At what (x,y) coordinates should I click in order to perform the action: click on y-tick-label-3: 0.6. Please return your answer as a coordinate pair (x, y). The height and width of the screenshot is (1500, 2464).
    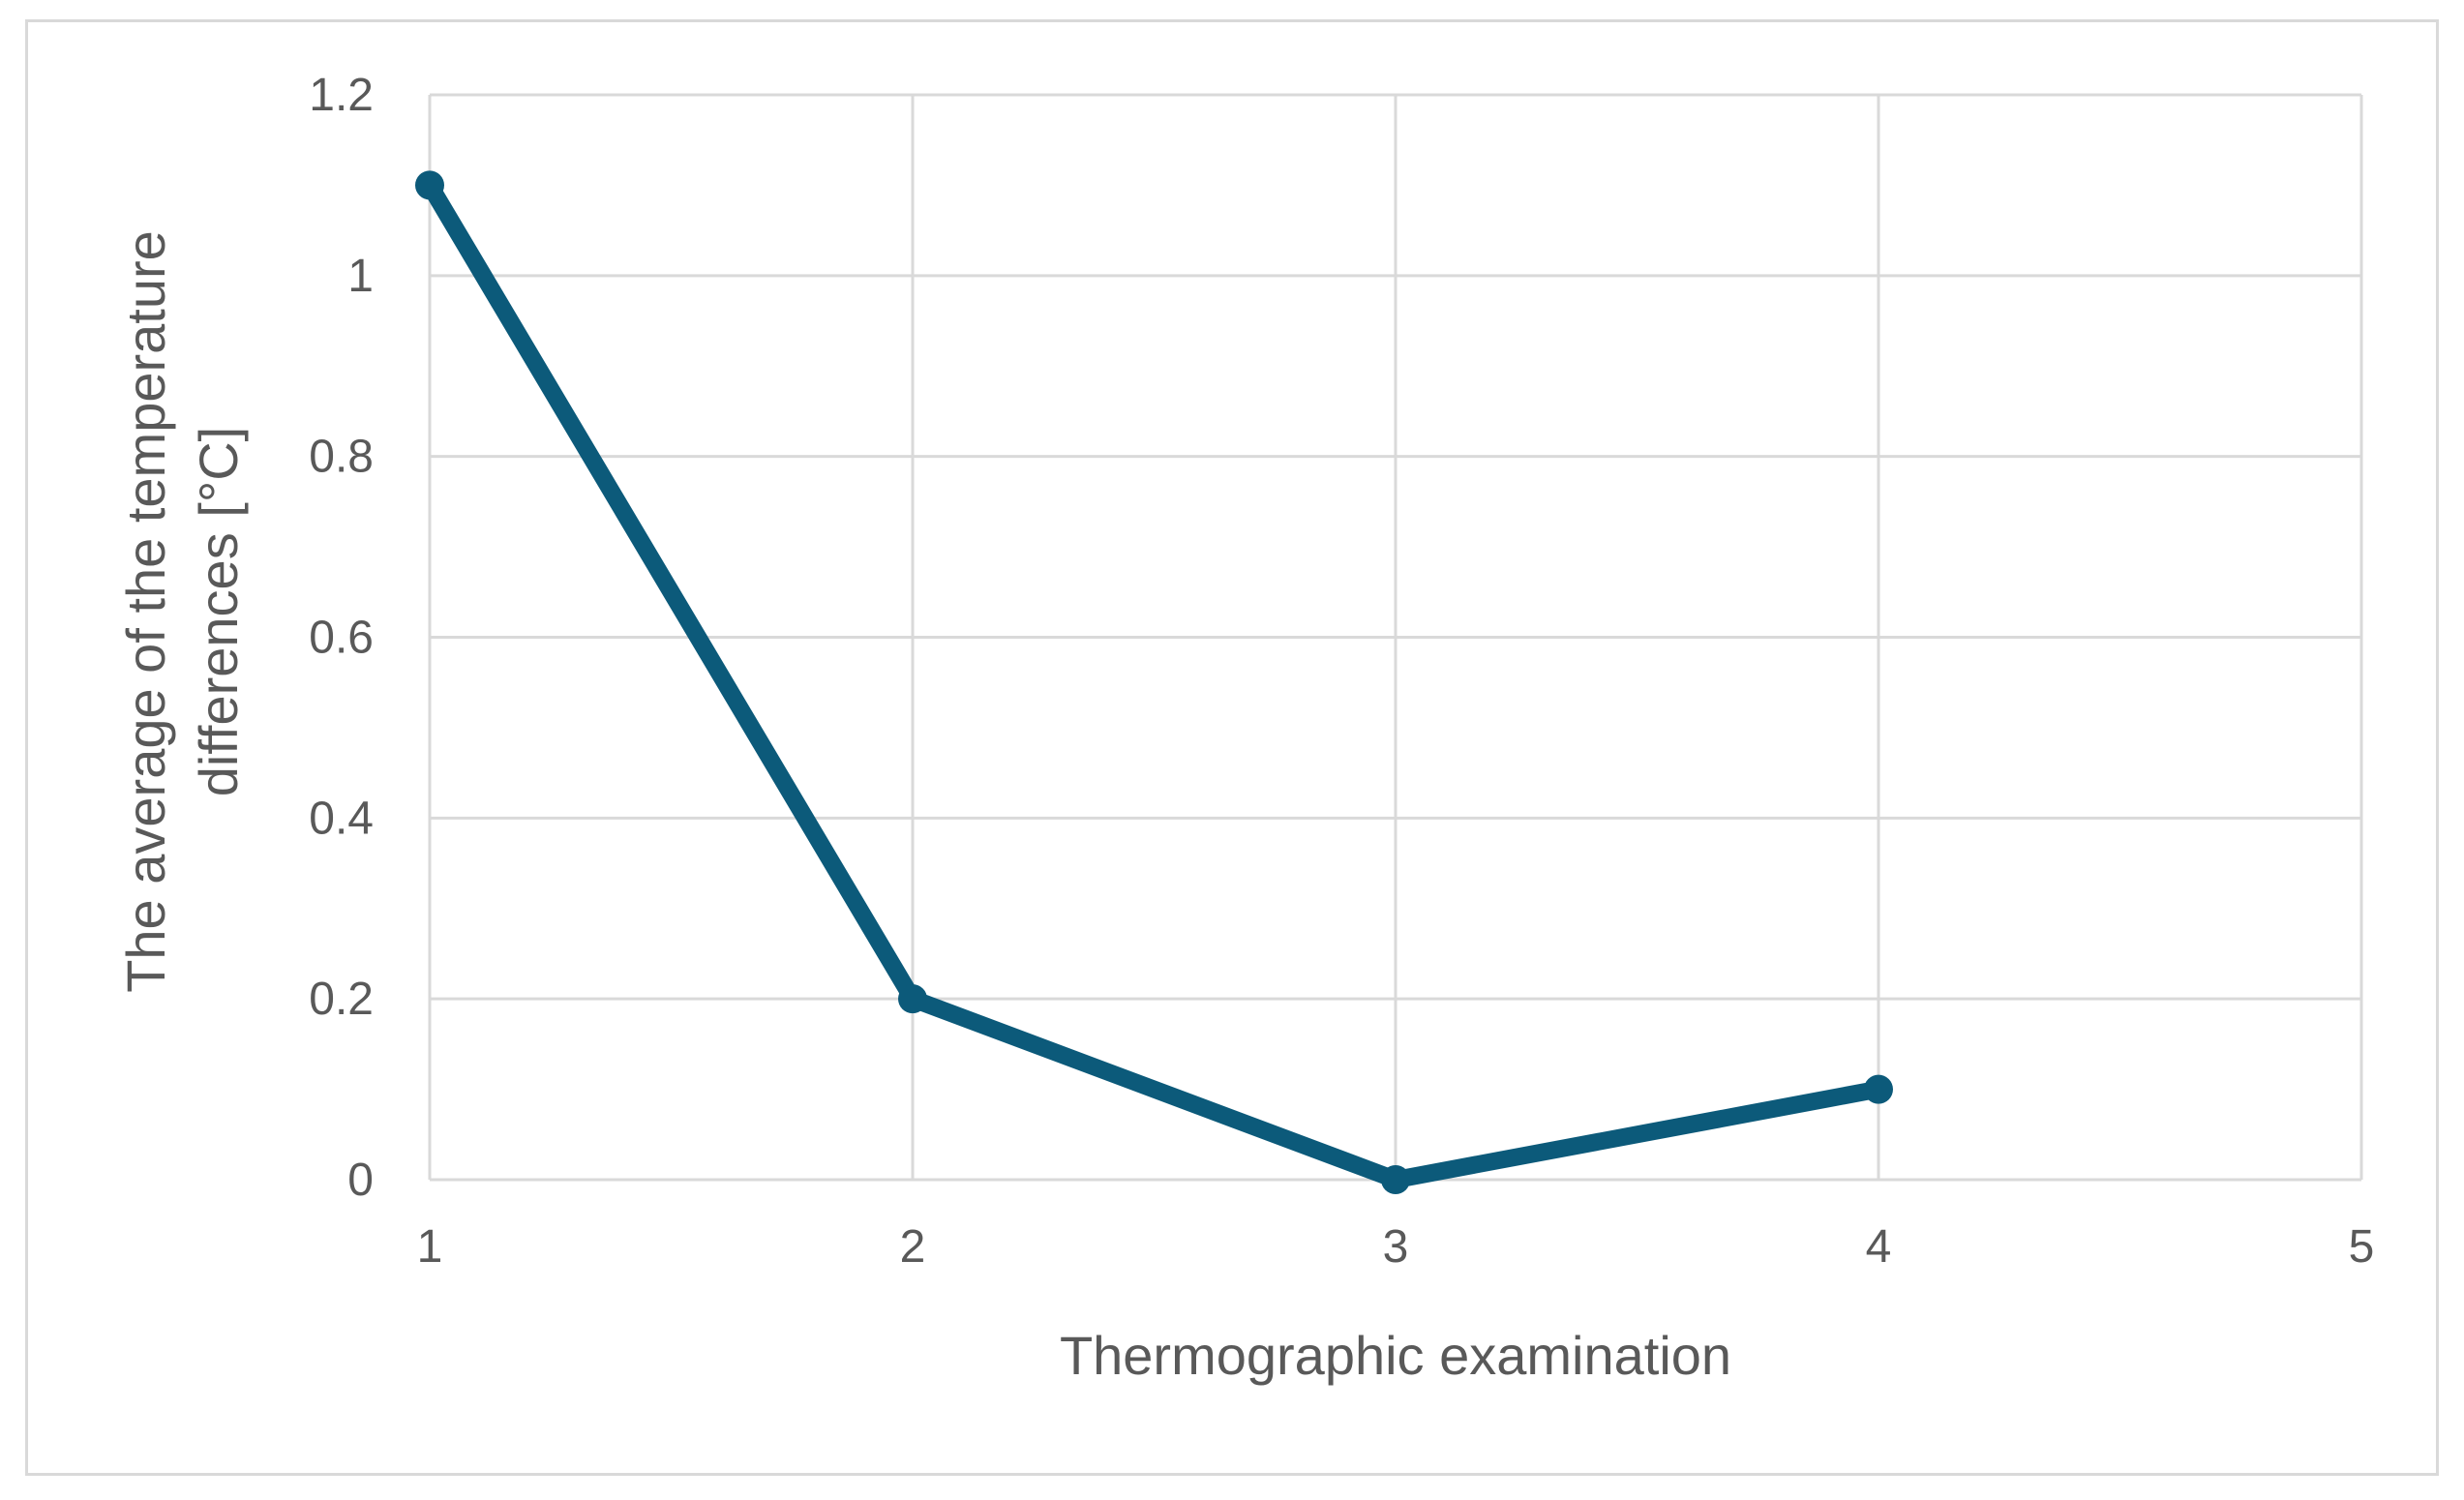
    Looking at the image, I should click on (341, 639).